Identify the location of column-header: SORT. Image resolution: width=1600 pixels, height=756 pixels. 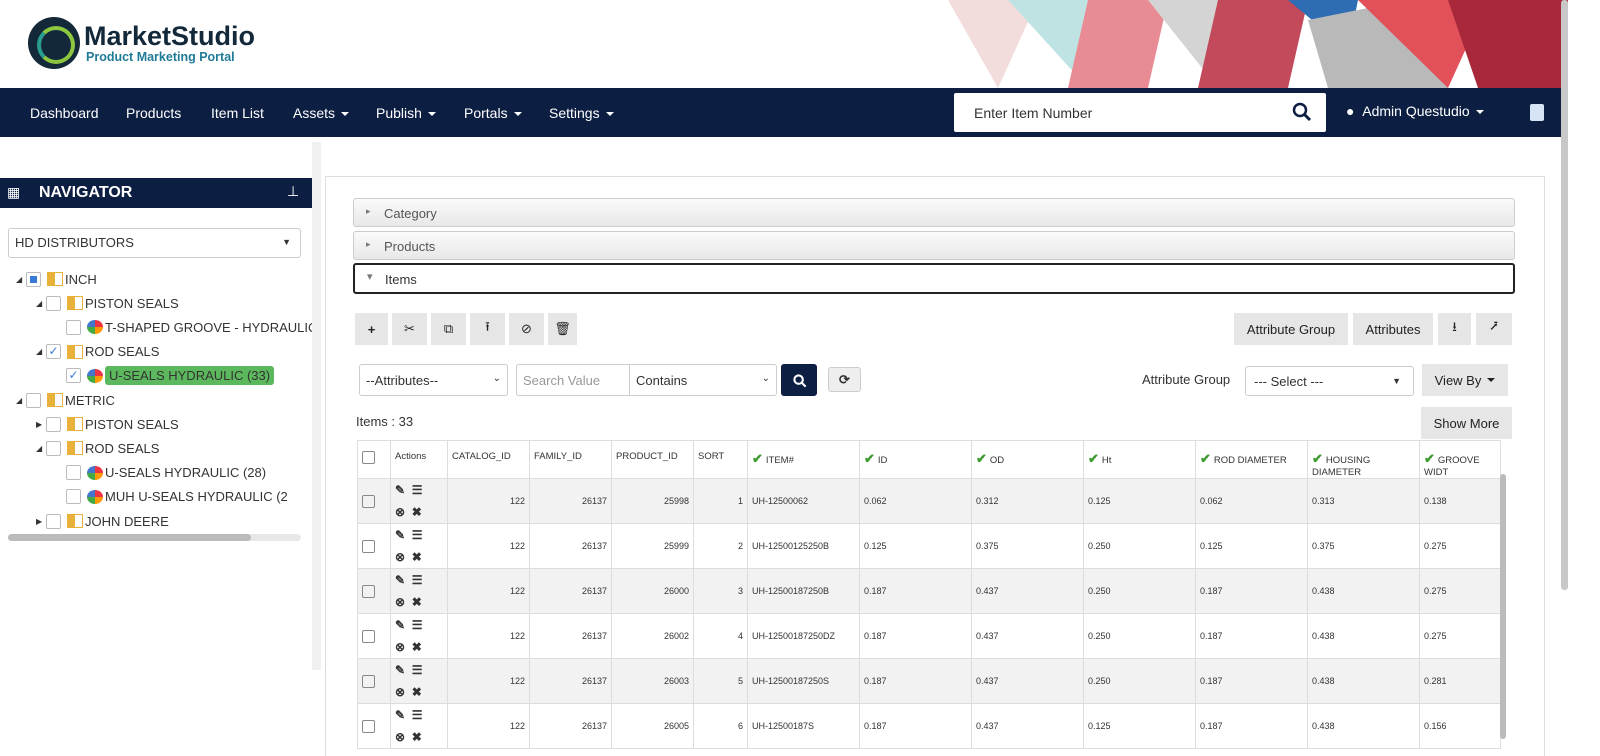
(720, 459).